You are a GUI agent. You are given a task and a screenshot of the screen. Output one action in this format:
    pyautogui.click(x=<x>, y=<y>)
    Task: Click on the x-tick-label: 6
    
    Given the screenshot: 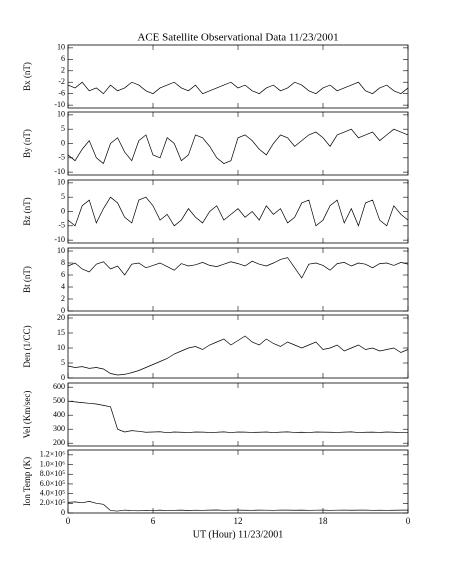 What is the action you would take?
    pyautogui.click(x=153, y=521)
    